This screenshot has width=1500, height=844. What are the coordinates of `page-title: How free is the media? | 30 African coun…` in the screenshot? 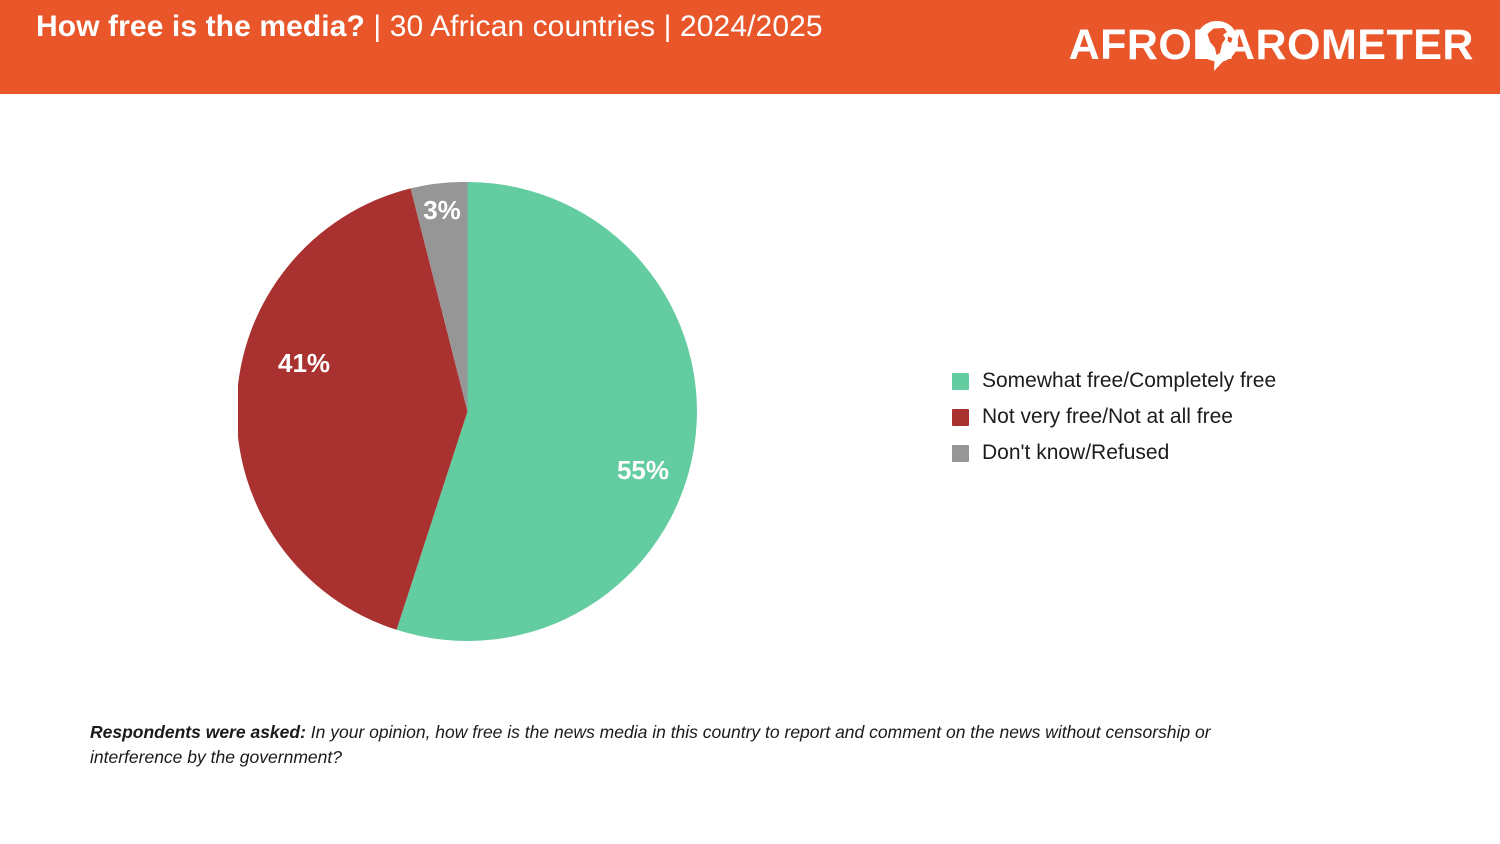 It's located at (466, 26).